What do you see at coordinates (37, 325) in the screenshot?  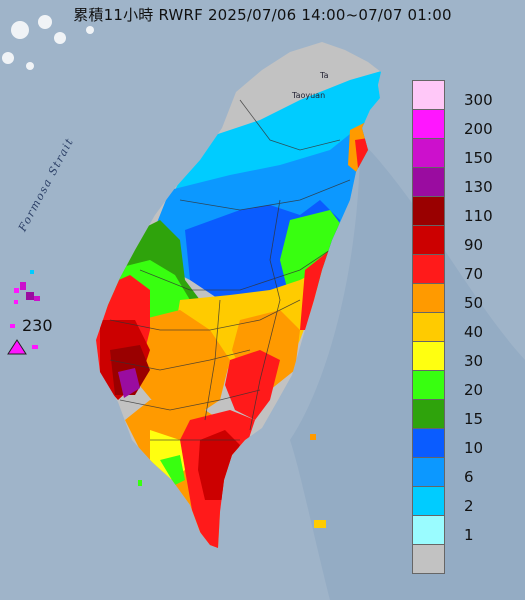 I see `max-value-label: 230` at bounding box center [37, 325].